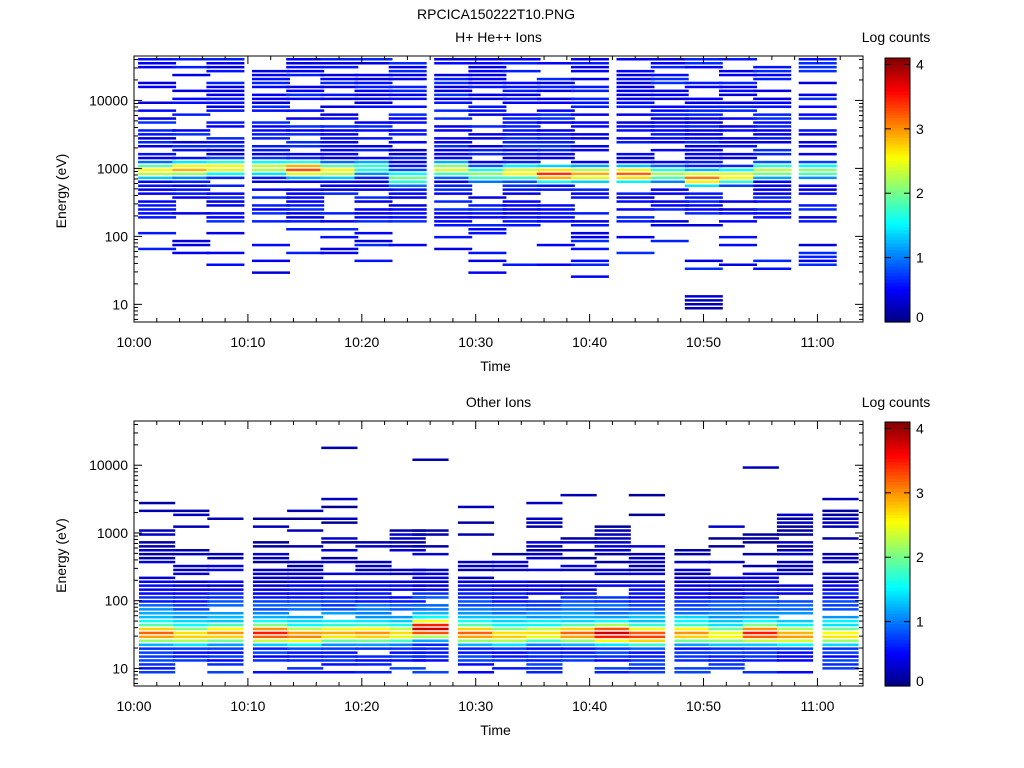 This screenshot has width=1024, height=768. What do you see at coordinates (896, 37) in the screenshot?
I see `colorbar-label: Log counts` at bounding box center [896, 37].